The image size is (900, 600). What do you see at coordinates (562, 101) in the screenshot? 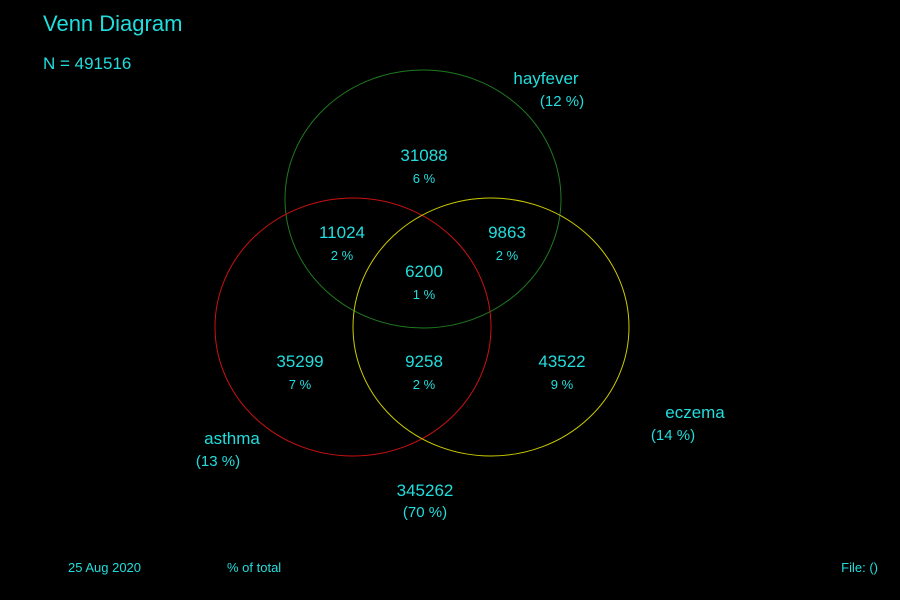
I see `hayfever-percent: (12 %)` at bounding box center [562, 101].